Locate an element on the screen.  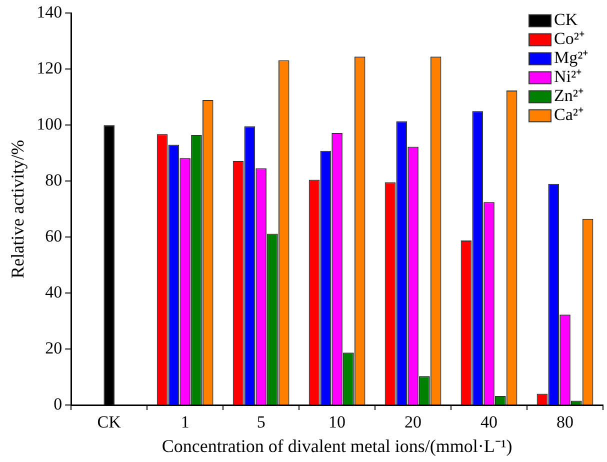
y-tick-label: 0 is located at coordinates (58, 404).